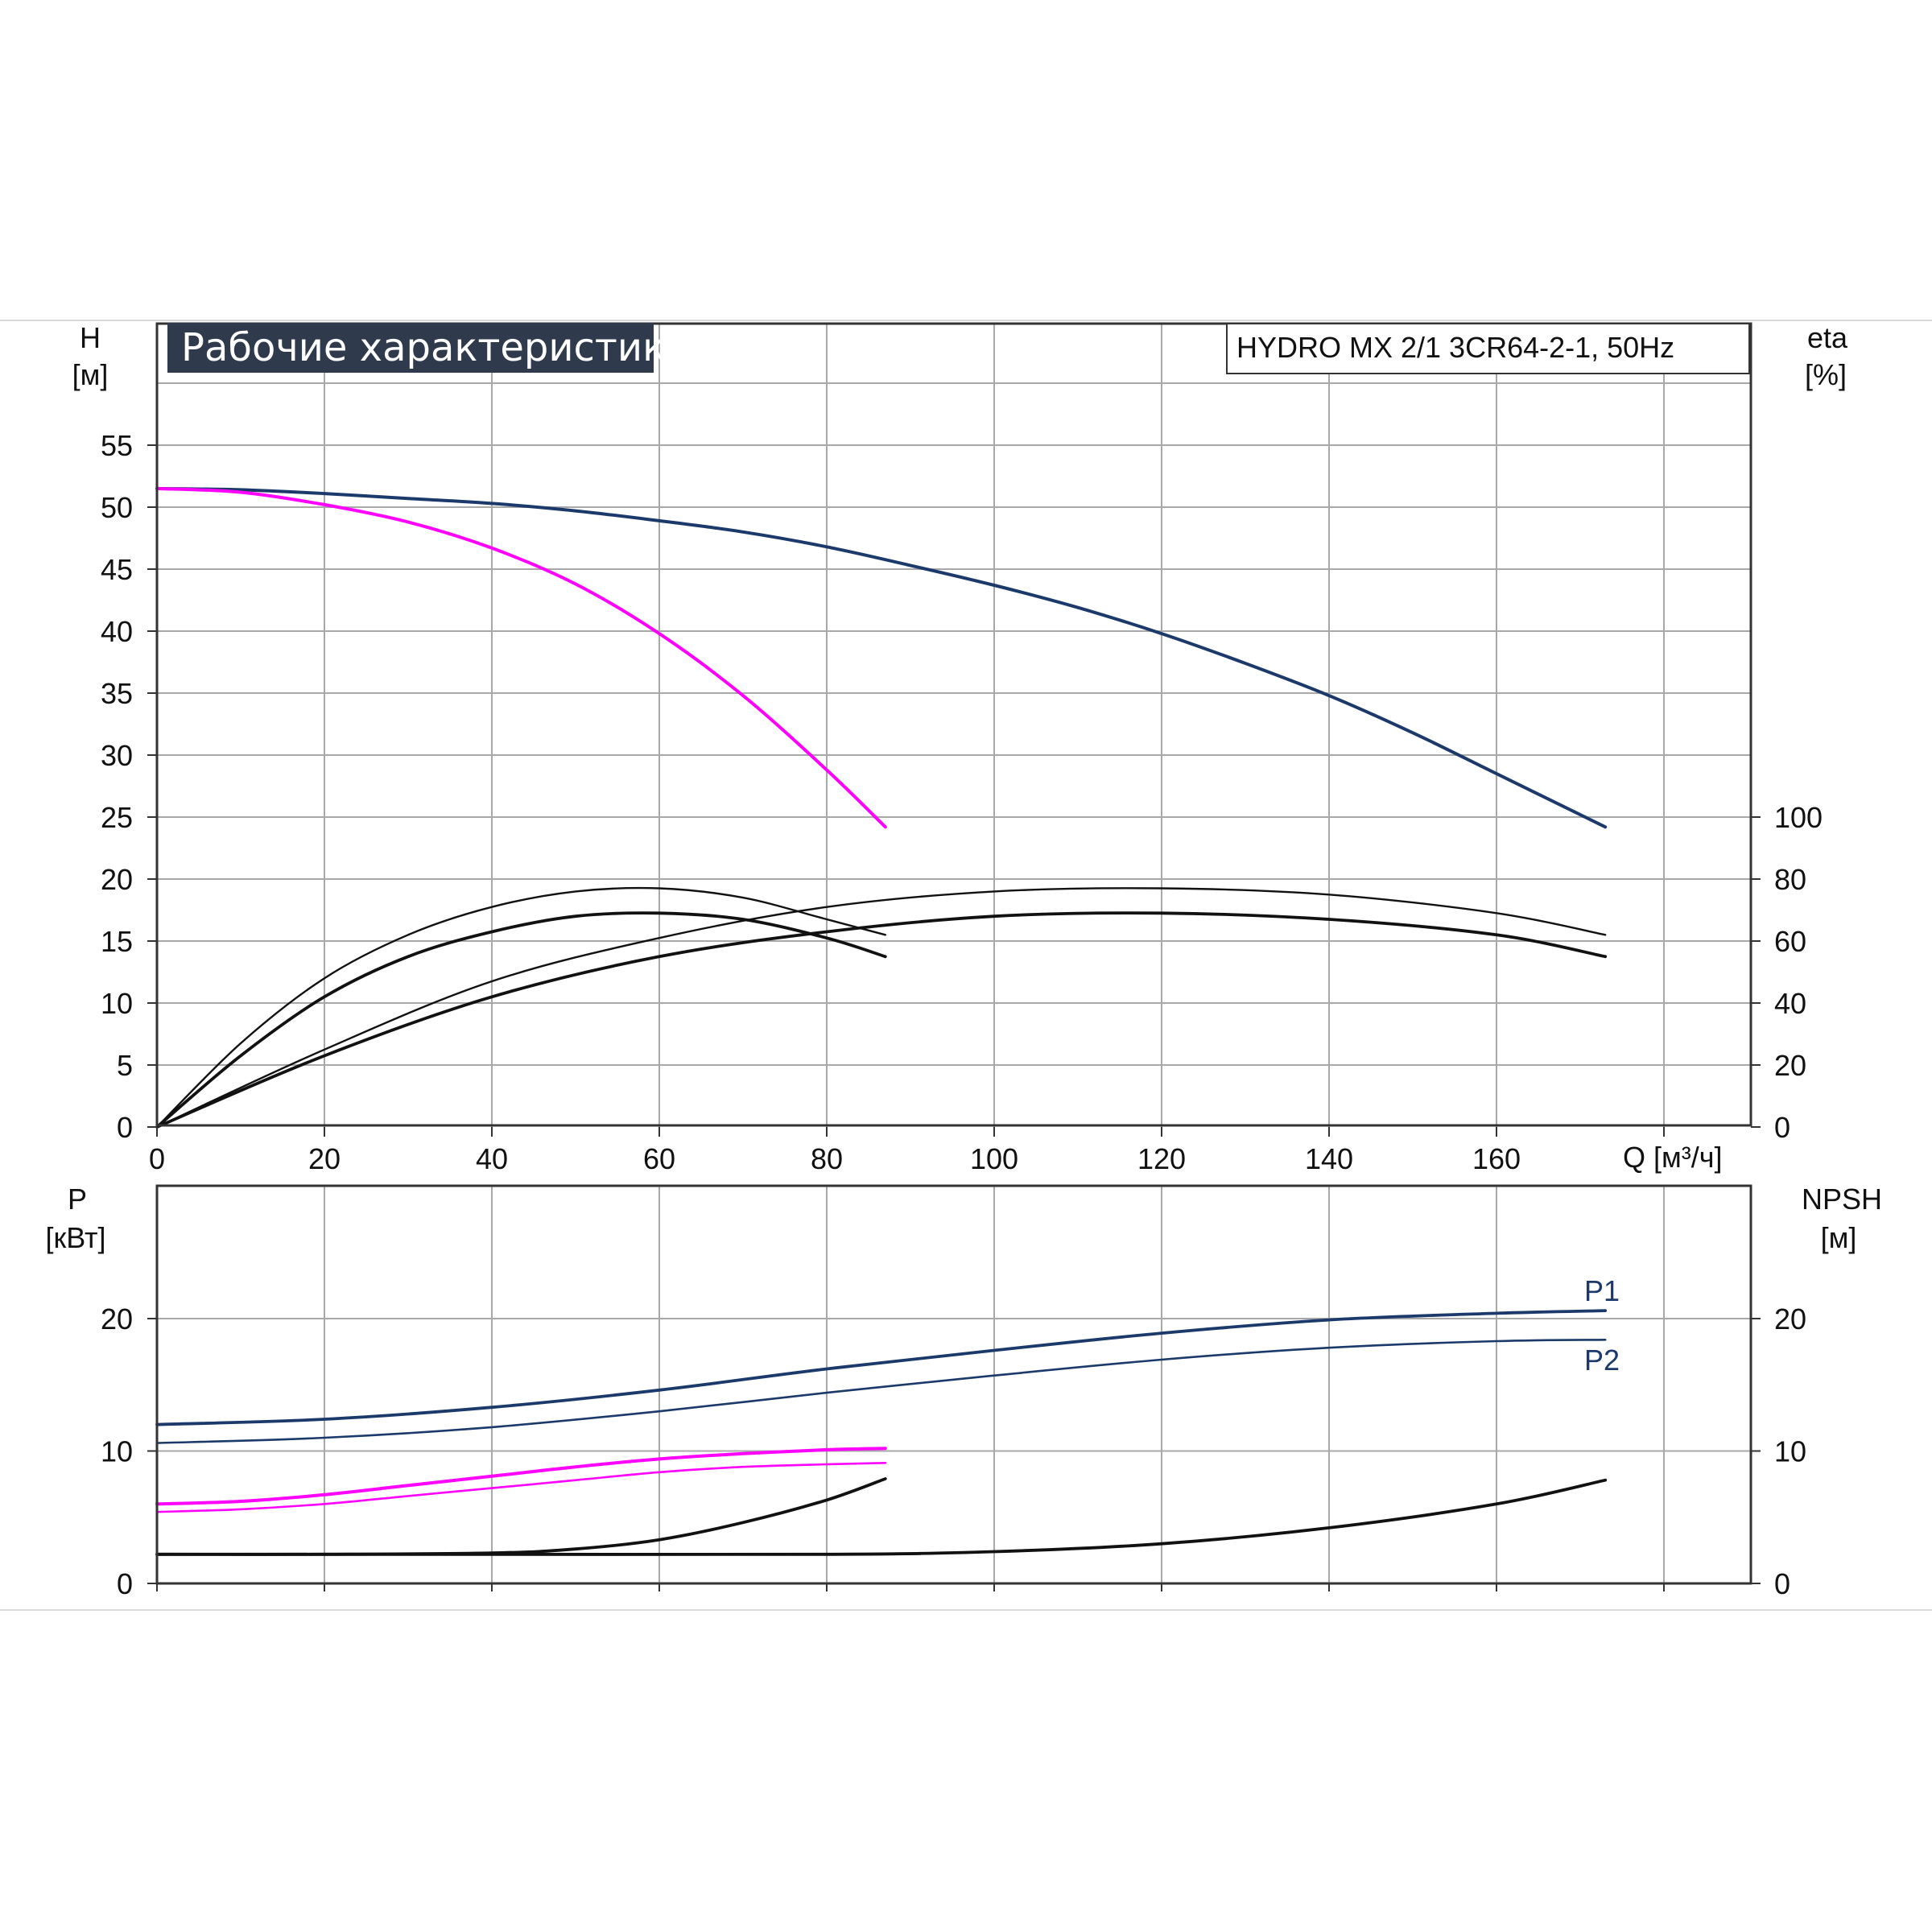 This screenshot has width=1932, height=1932. What do you see at coordinates (1673, 1157) in the screenshot?
I see `x-axis-label: Q [м³/ч]` at bounding box center [1673, 1157].